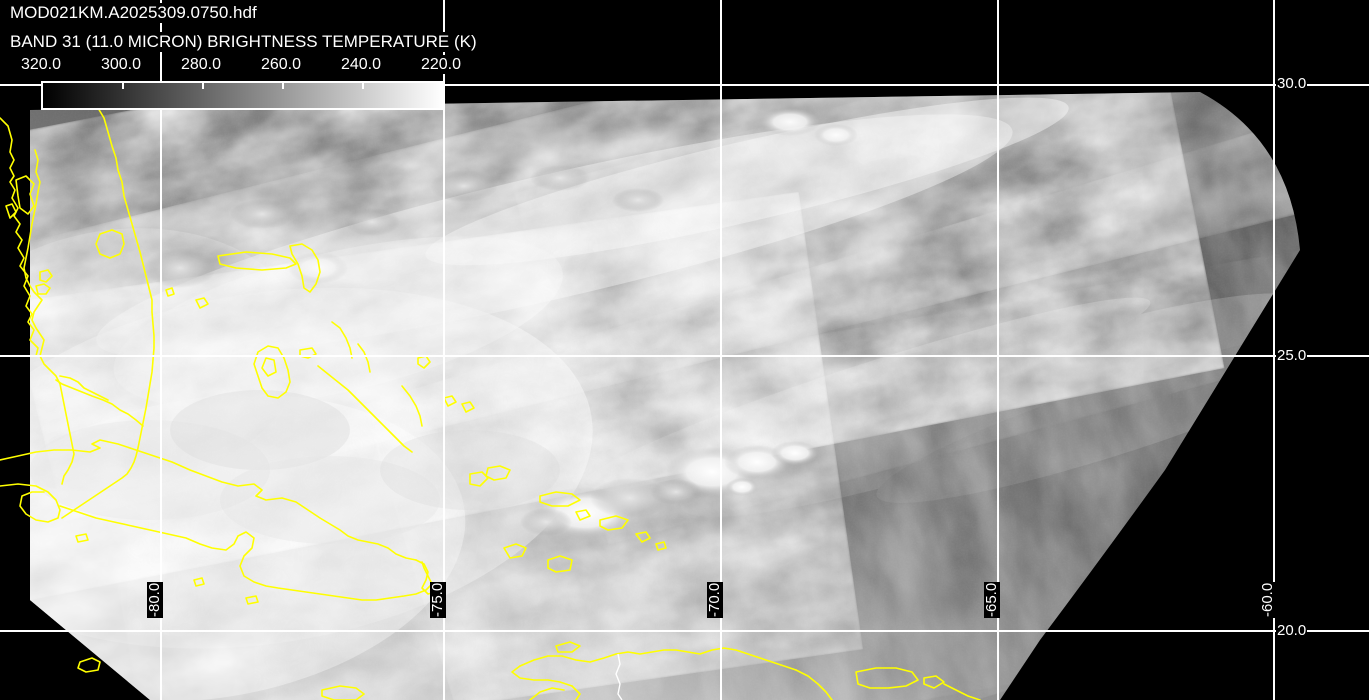  Describe the element at coordinates (468, 407) in the screenshot. I see `island-crooked` at that location.